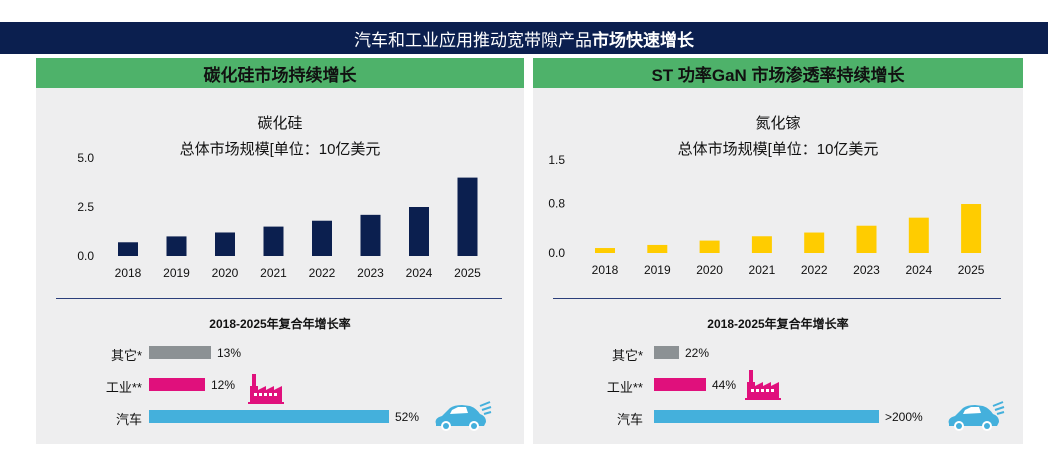 The image size is (1048, 462). I want to click on gan-bar-2025, so click(971, 228).